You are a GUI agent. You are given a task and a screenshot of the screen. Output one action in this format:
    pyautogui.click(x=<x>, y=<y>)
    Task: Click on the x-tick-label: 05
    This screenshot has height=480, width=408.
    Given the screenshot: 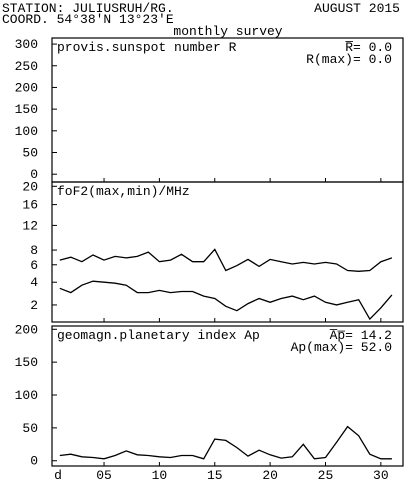 What is the action you would take?
    pyautogui.click(x=104, y=474)
    